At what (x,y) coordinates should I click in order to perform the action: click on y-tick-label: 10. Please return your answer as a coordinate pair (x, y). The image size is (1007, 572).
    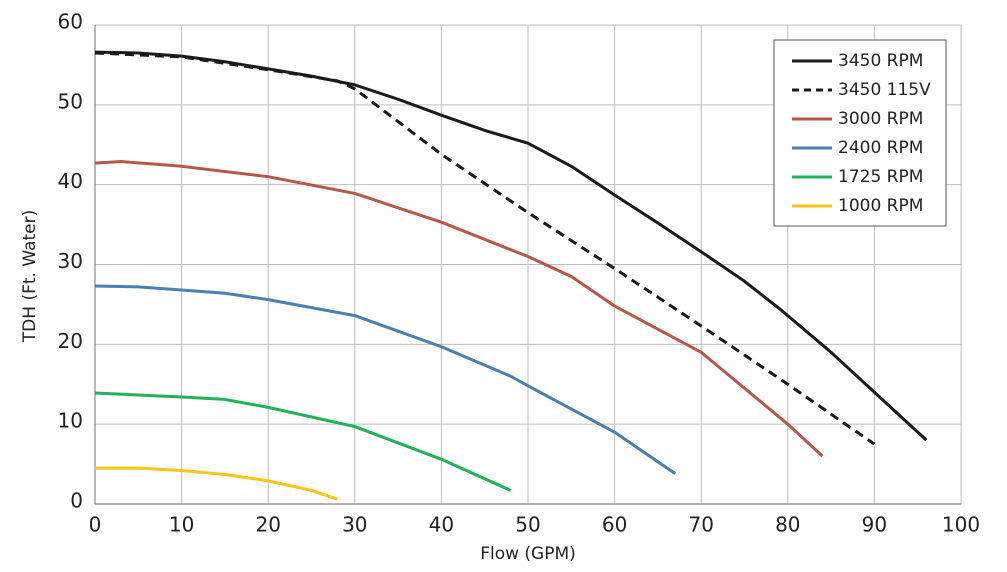
    Looking at the image, I should click on (70, 421).